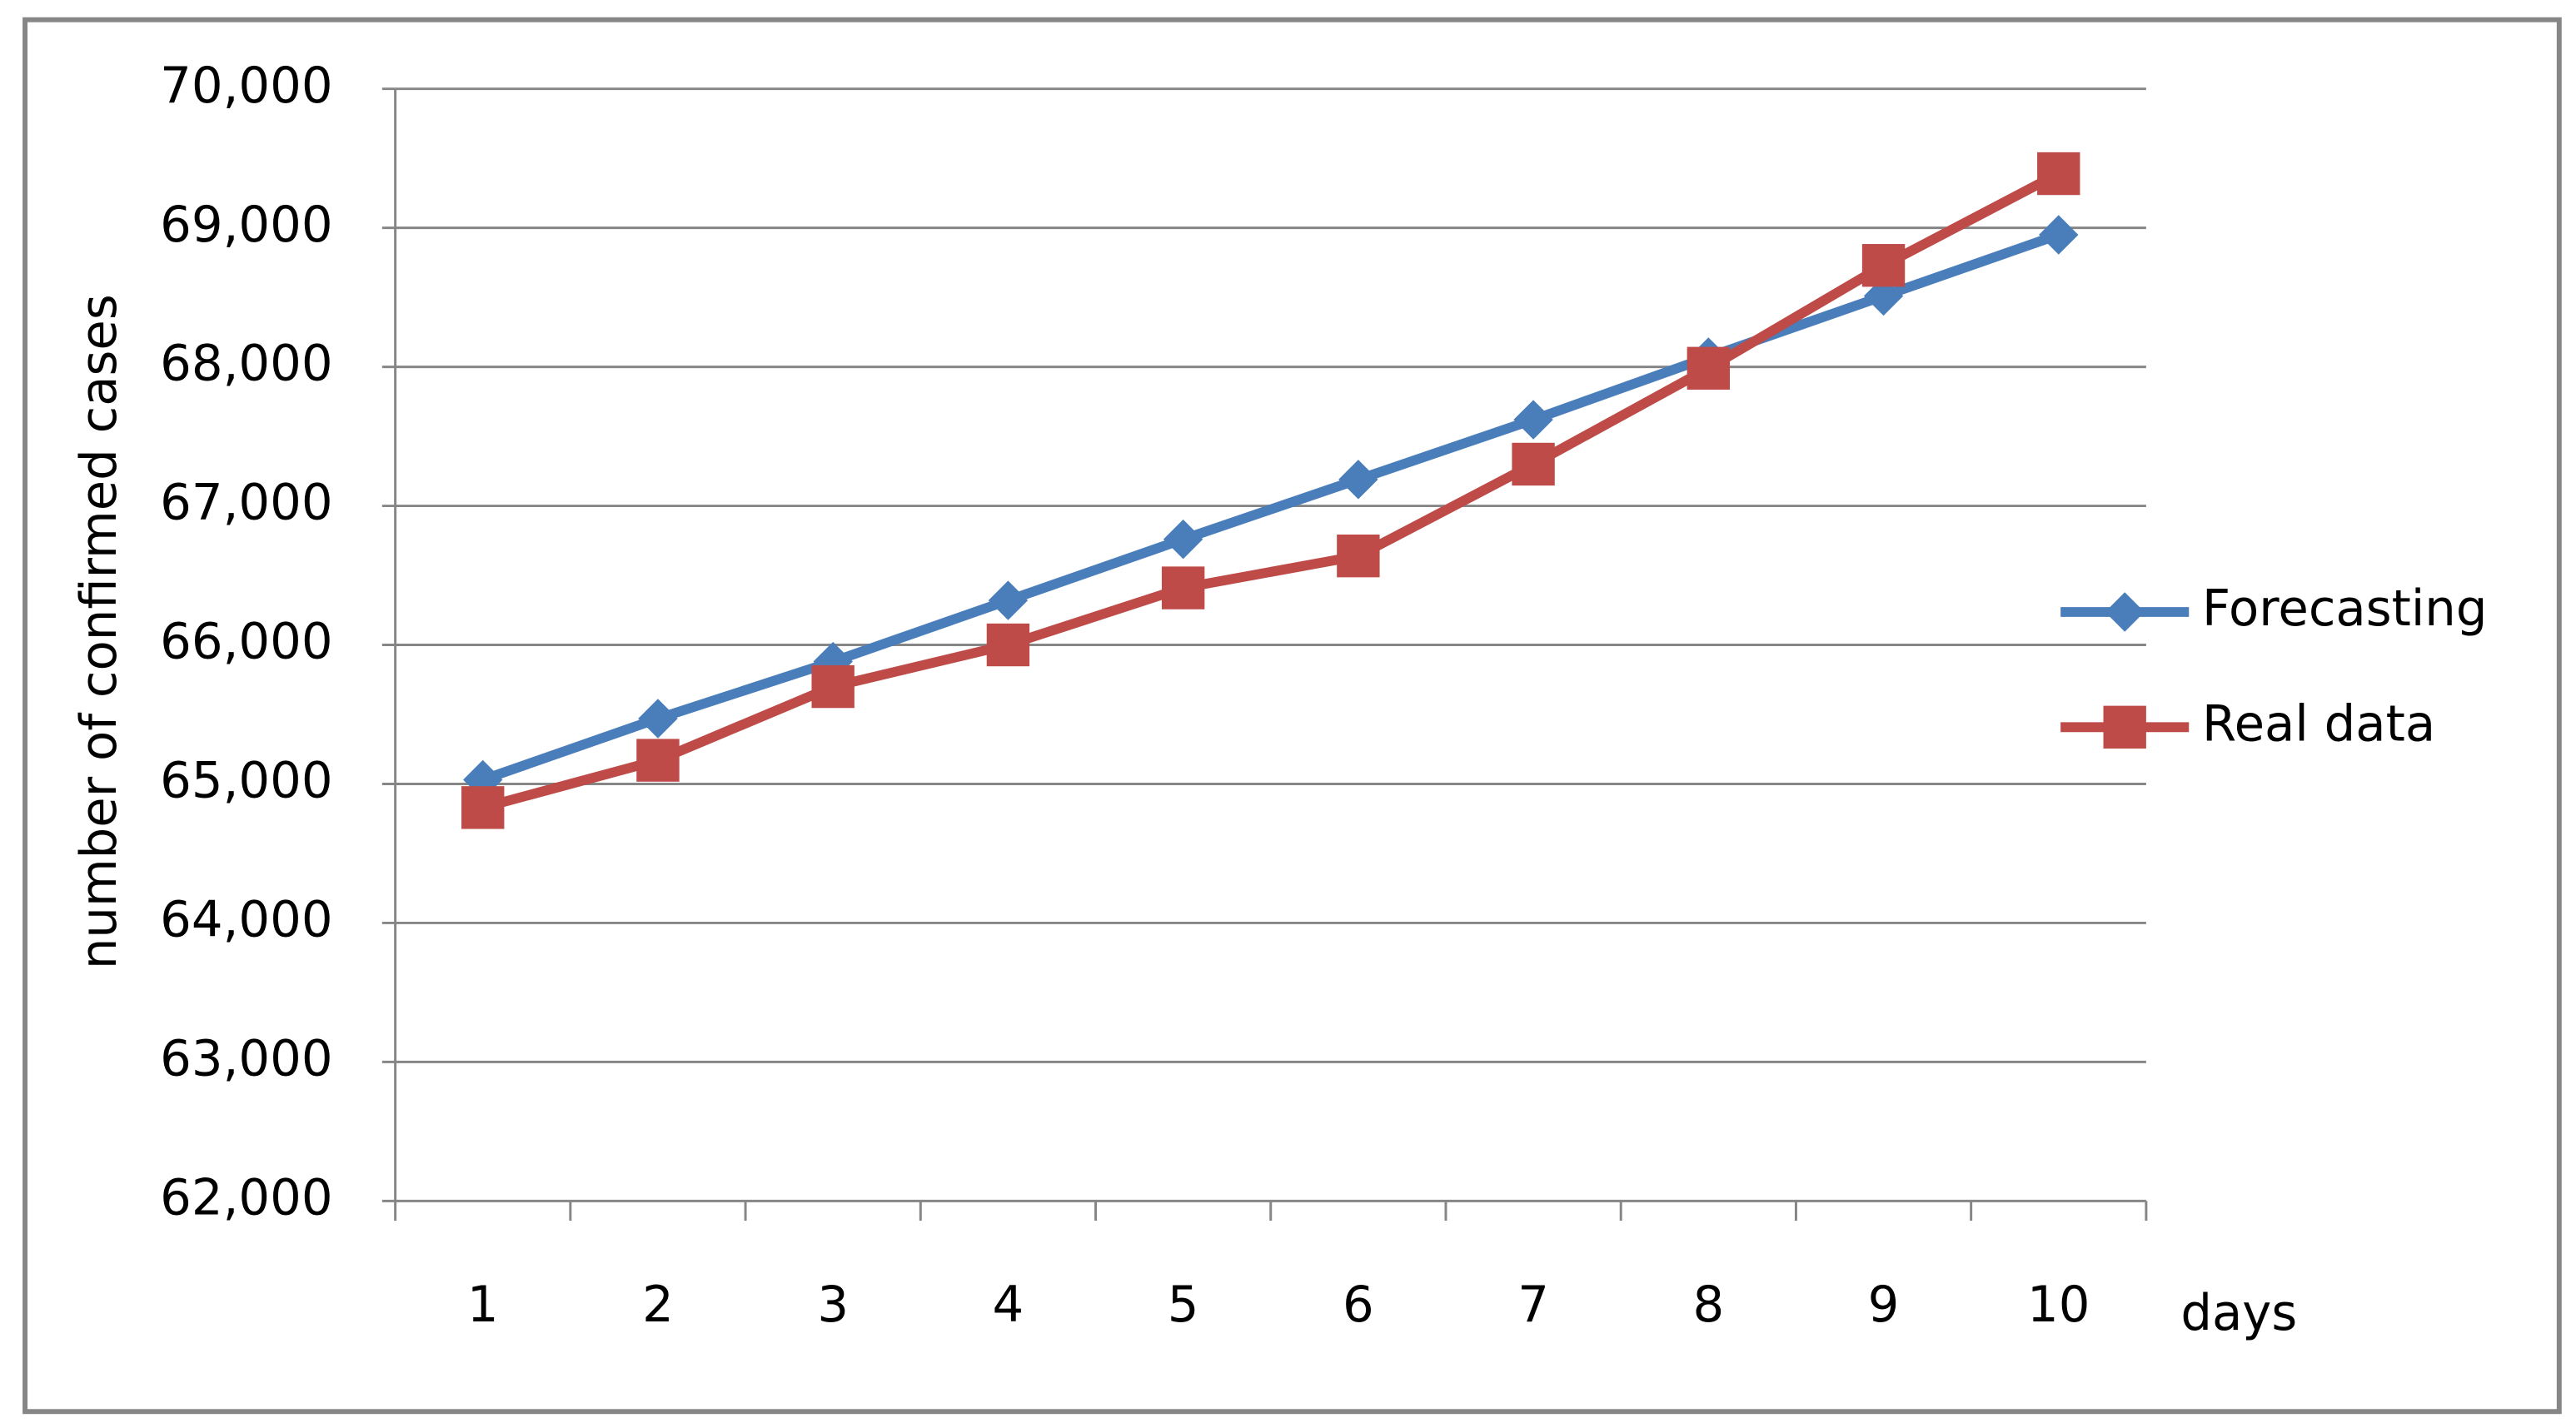 This screenshot has height=1428, width=2576. What do you see at coordinates (483, 1304) in the screenshot?
I see `x-tick-label: 1` at bounding box center [483, 1304].